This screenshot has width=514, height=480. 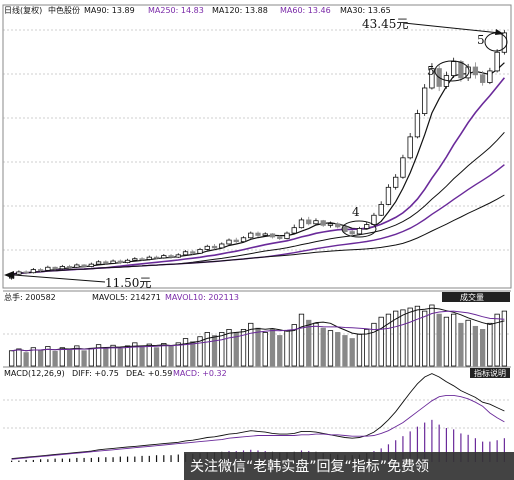 What do you see at coordinates (385, 24) in the screenshot?
I see `annotation-high-price: 43.45元` at bounding box center [385, 24].